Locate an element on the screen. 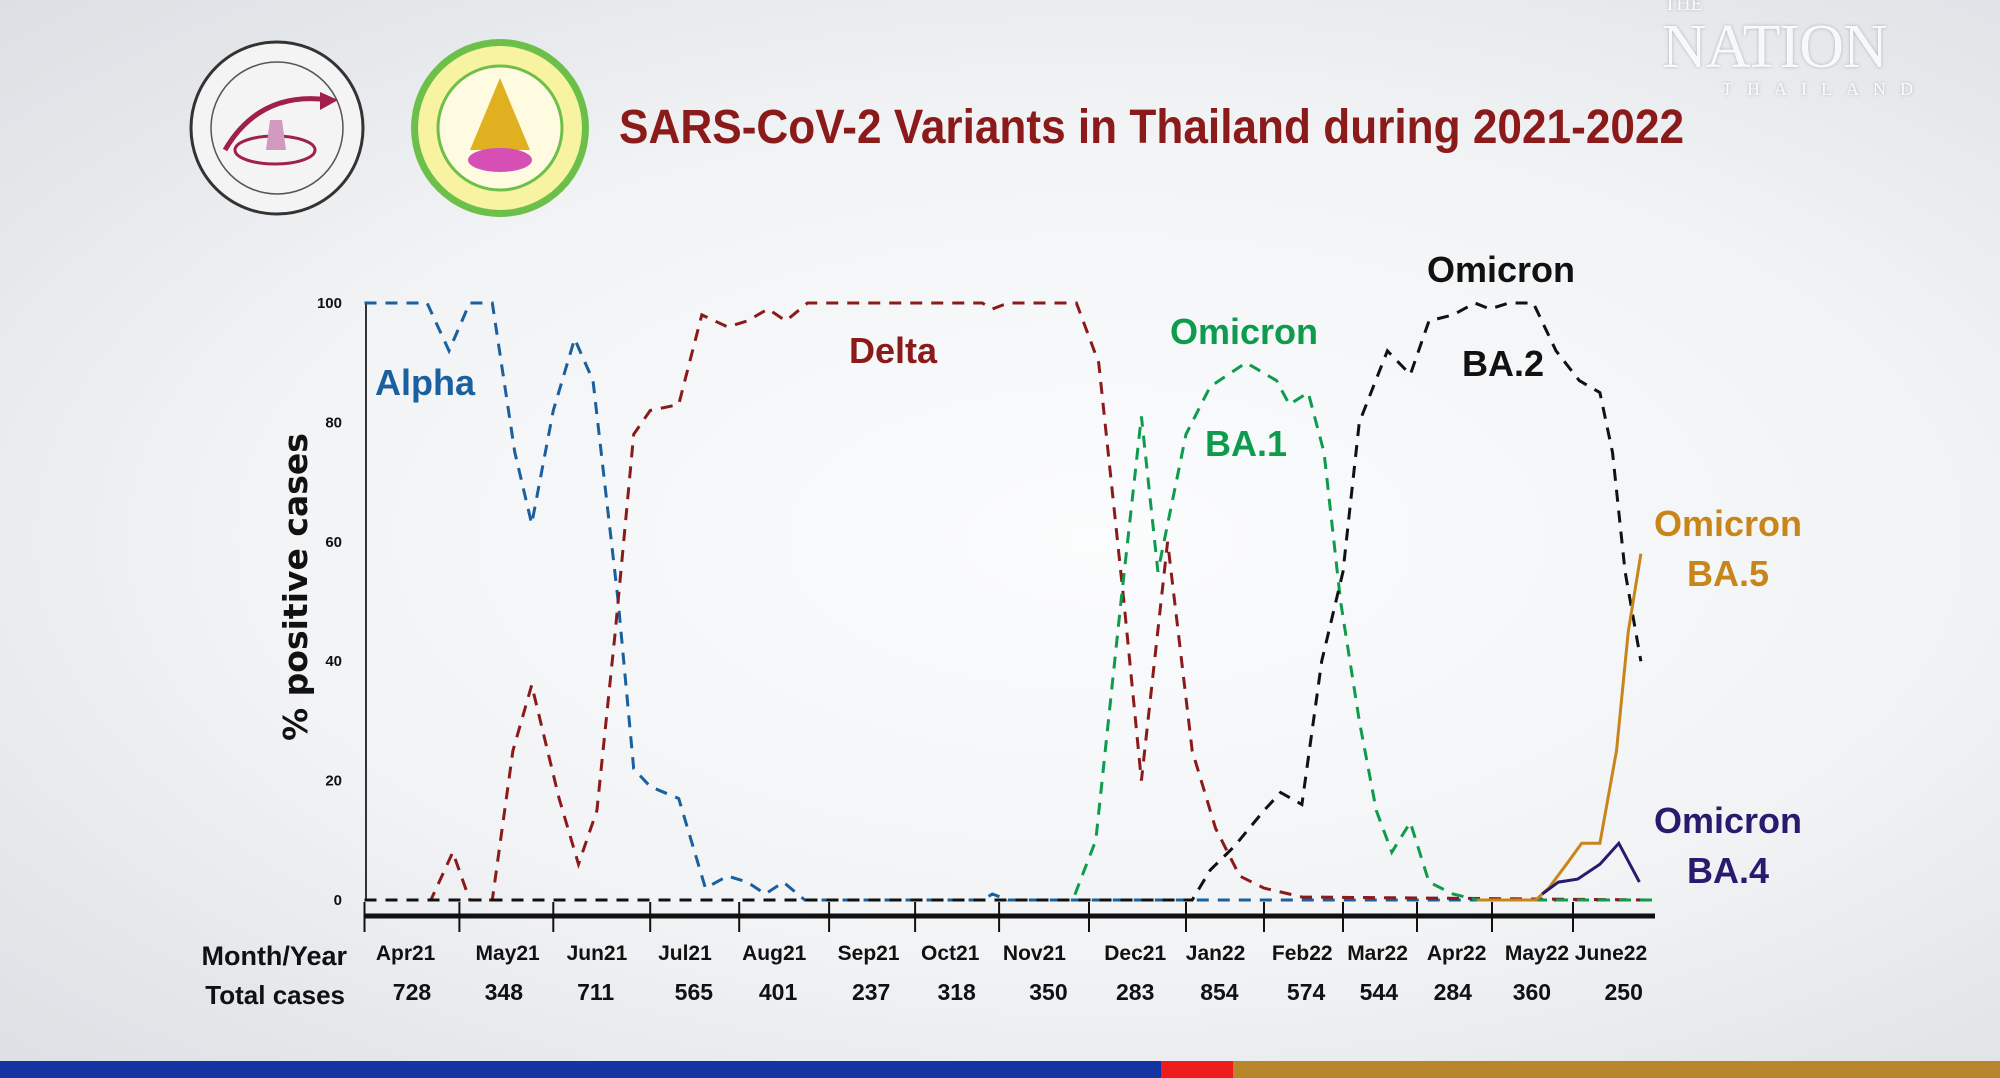 This screenshot has height=1078, width=2000. series-label: Delta is located at coordinates (893, 350).